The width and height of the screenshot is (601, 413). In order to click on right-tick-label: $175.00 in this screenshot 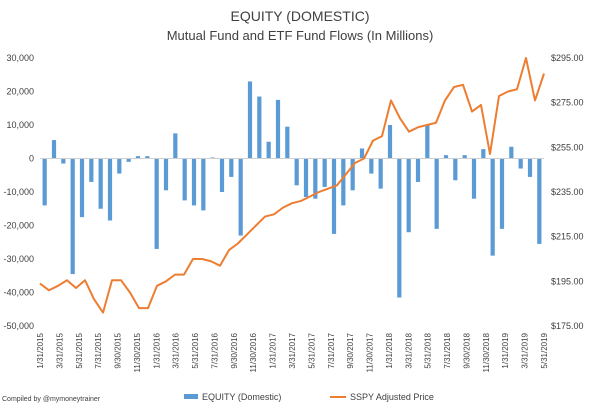, I will do `click(567, 326)`.